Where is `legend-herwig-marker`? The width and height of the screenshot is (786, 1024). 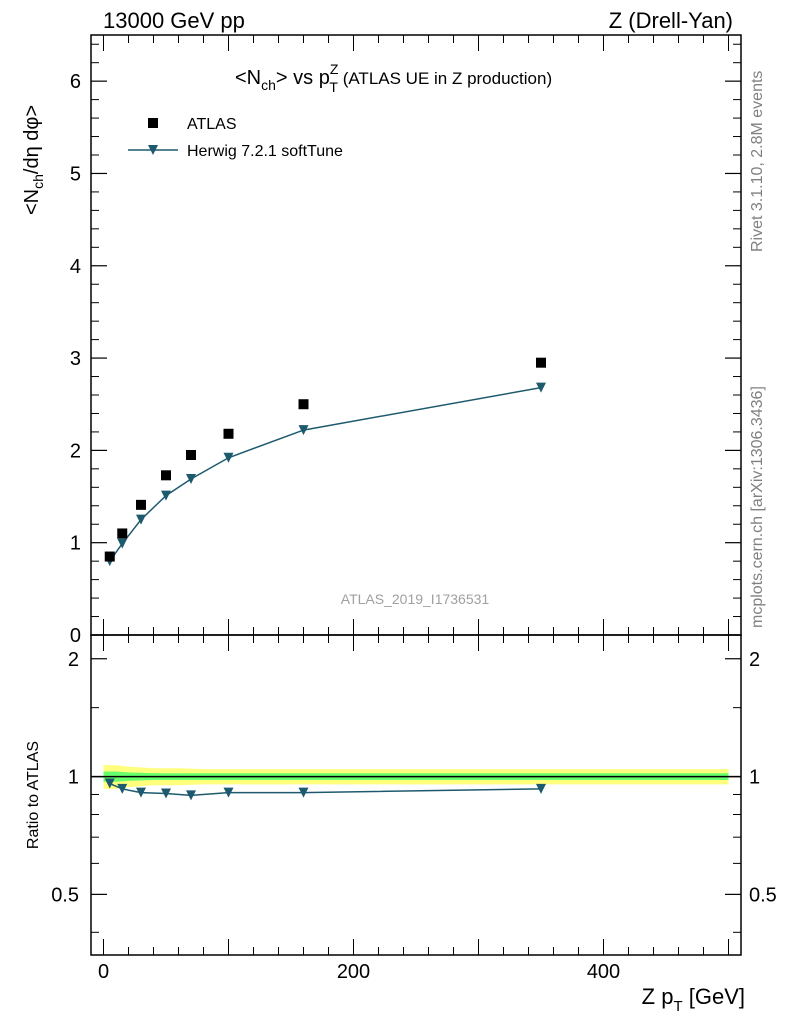
legend-herwig-marker is located at coordinates (153, 150).